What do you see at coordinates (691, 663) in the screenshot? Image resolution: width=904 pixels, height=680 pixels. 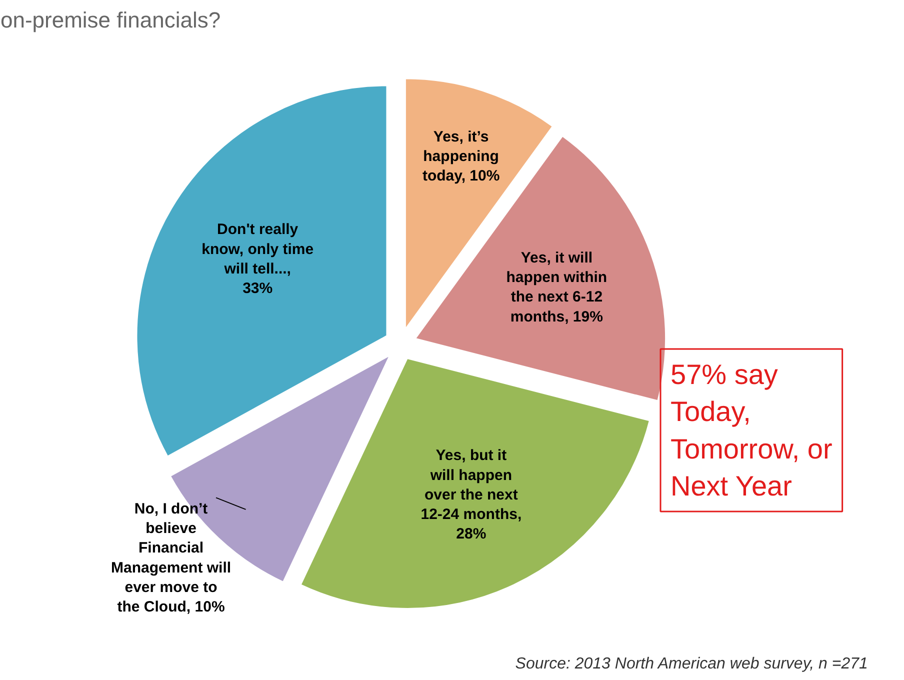 I see `source-note: Source: 2013 North American web survey, n =271` at bounding box center [691, 663].